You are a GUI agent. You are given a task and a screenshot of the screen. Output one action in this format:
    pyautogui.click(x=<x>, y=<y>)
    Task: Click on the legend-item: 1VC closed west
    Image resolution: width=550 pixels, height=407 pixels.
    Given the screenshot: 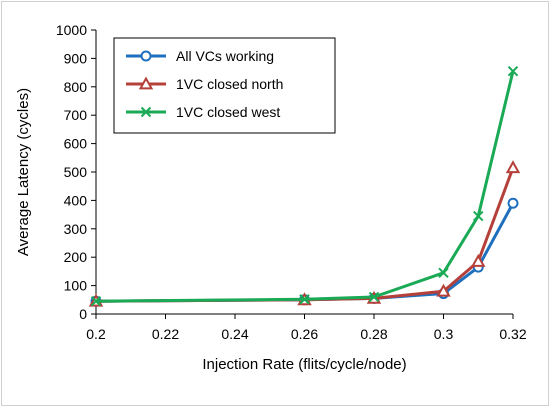 What is the action you would take?
    pyautogui.click(x=203, y=112)
    